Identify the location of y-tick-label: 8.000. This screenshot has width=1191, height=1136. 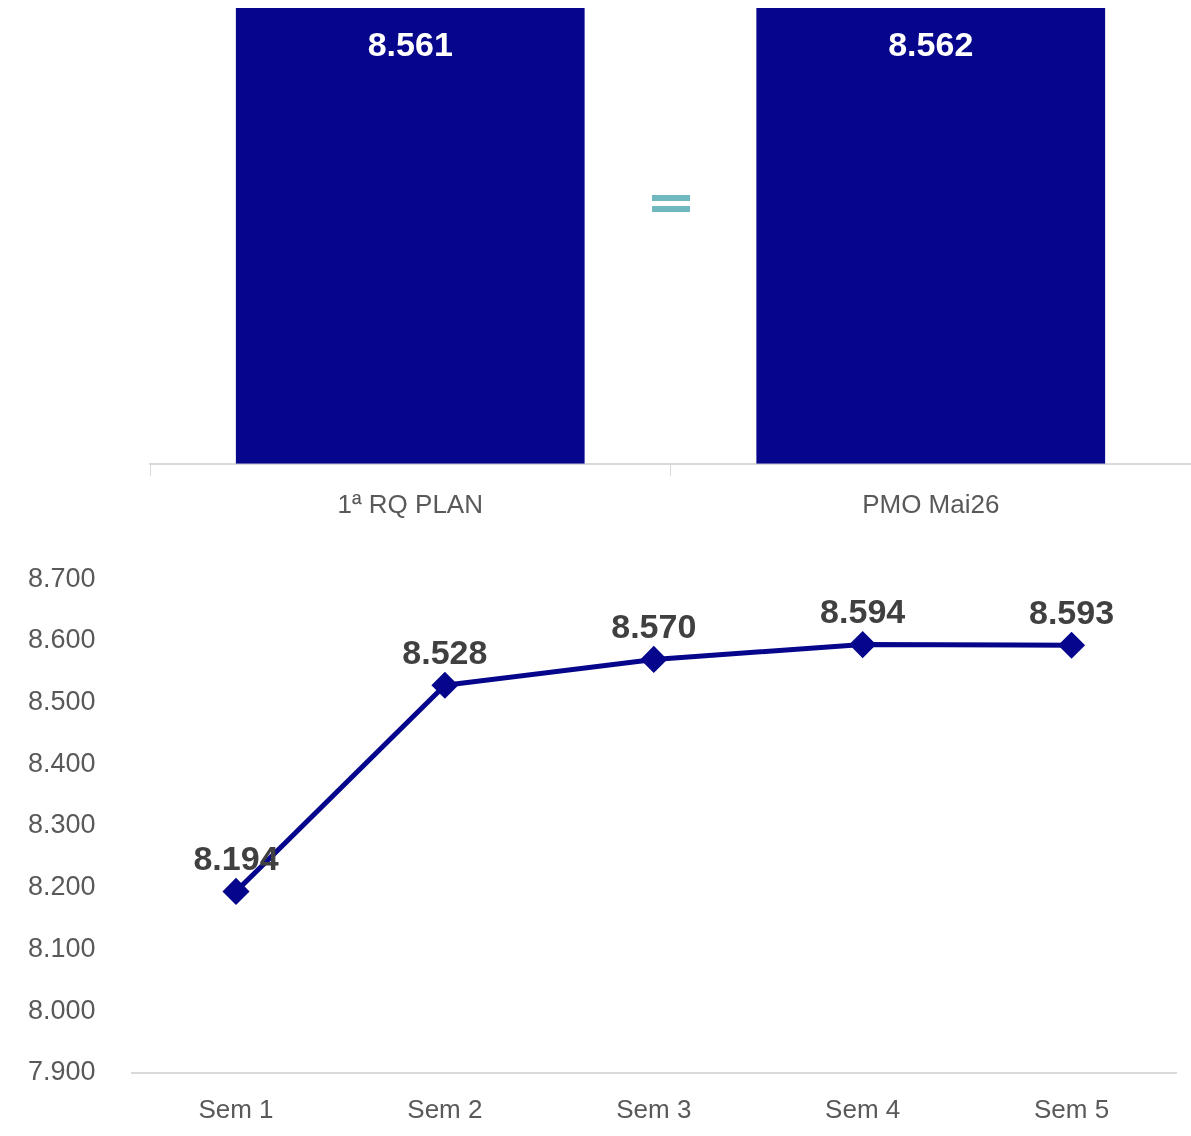
(61, 1009).